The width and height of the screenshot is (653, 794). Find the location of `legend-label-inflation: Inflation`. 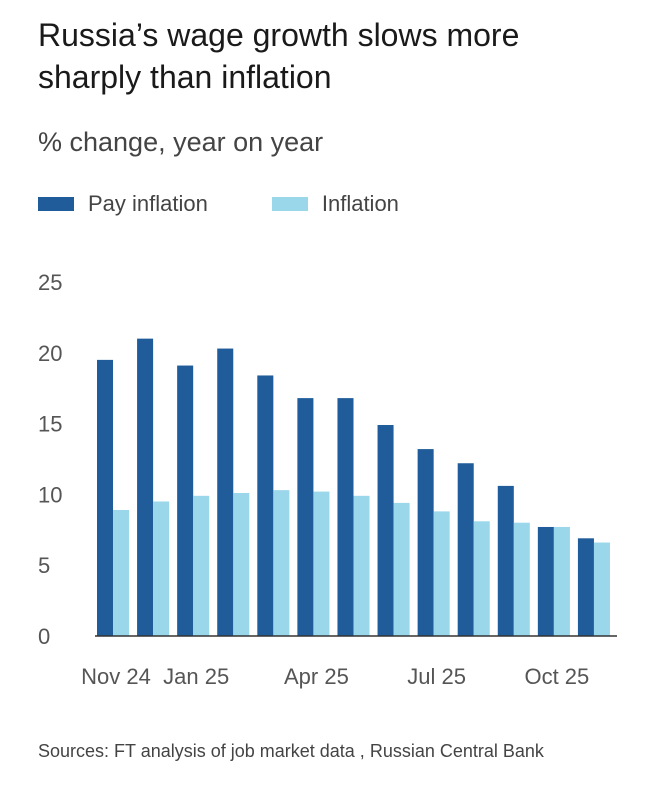

legend-label-inflation: Inflation is located at coordinates (360, 203).